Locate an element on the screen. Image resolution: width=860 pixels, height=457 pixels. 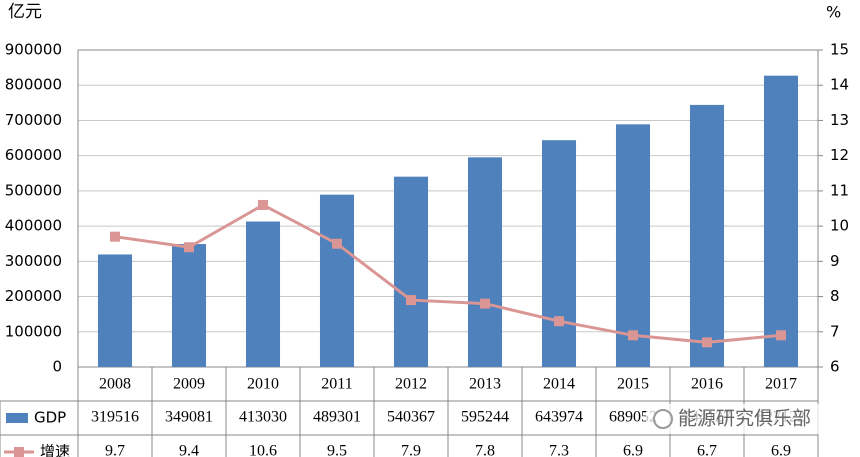
x-tick-label: 2009 is located at coordinates (189, 384).